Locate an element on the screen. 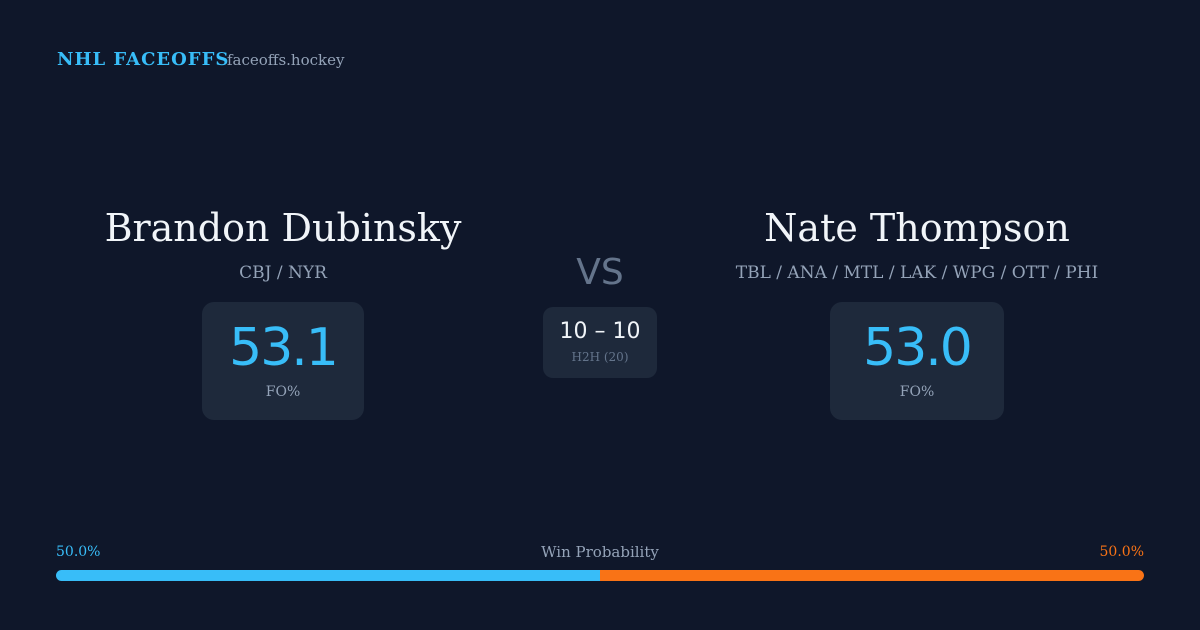 Image resolution: width=1200 pixels, height=630 pixels. player-teams: TBL / ANA / MTL / LAK / WPG / OTT / PHI is located at coordinates (917, 273).